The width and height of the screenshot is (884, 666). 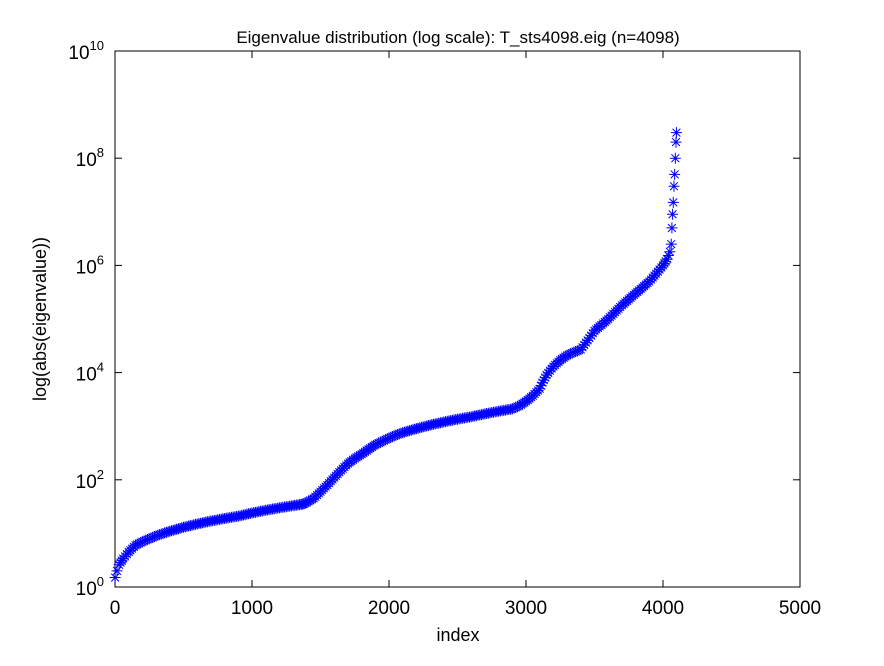 What do you see at coordinates (526, 608) in the screenshot?
I see `x-tick-label: 3000` at bounding box center [526, 608].